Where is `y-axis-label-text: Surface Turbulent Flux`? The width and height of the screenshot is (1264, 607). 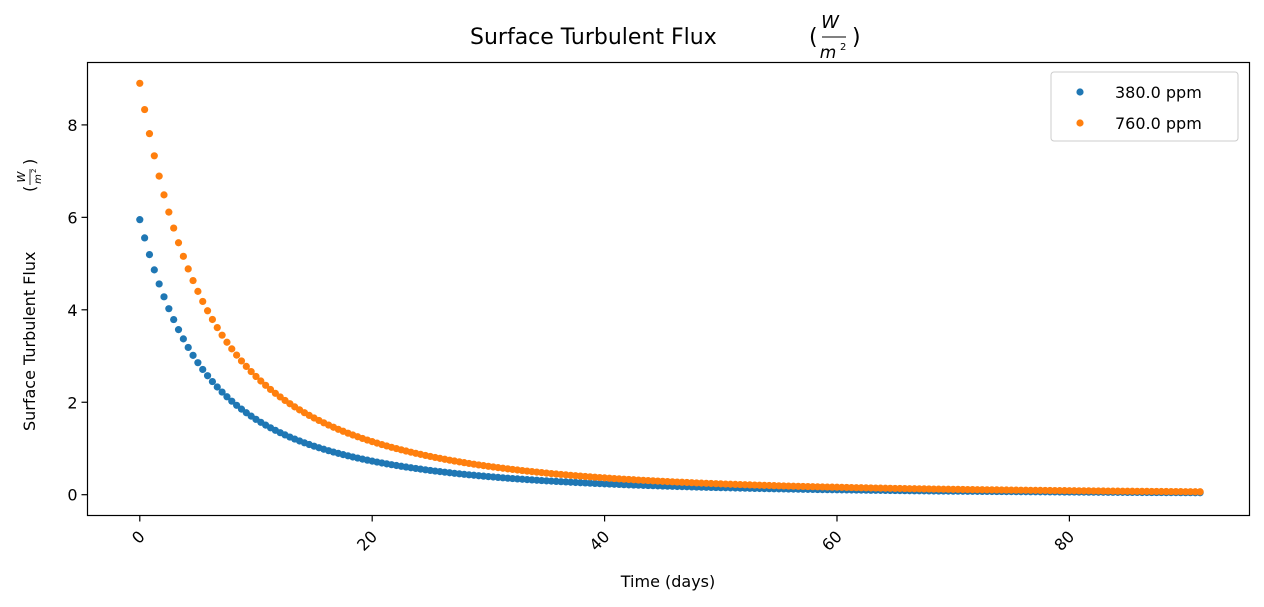
y-axis-label-text: Surface Turbulent Flux is located at coordinates (29, 341).